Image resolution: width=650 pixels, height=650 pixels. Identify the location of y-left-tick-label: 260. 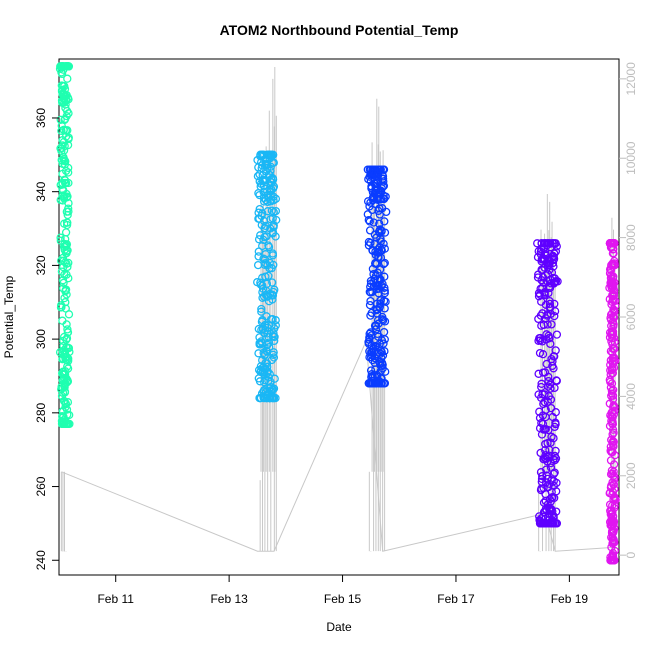
(41, 486).